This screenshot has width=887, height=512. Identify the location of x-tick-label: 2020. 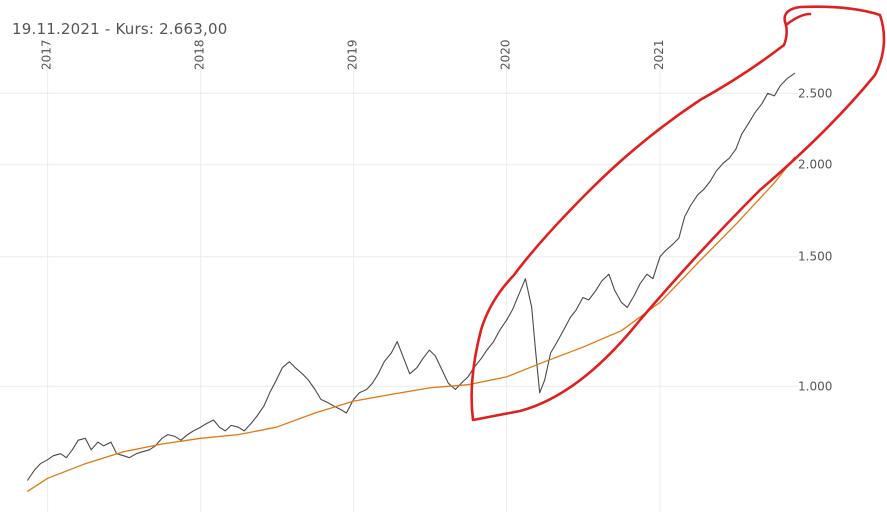
(506, 54).